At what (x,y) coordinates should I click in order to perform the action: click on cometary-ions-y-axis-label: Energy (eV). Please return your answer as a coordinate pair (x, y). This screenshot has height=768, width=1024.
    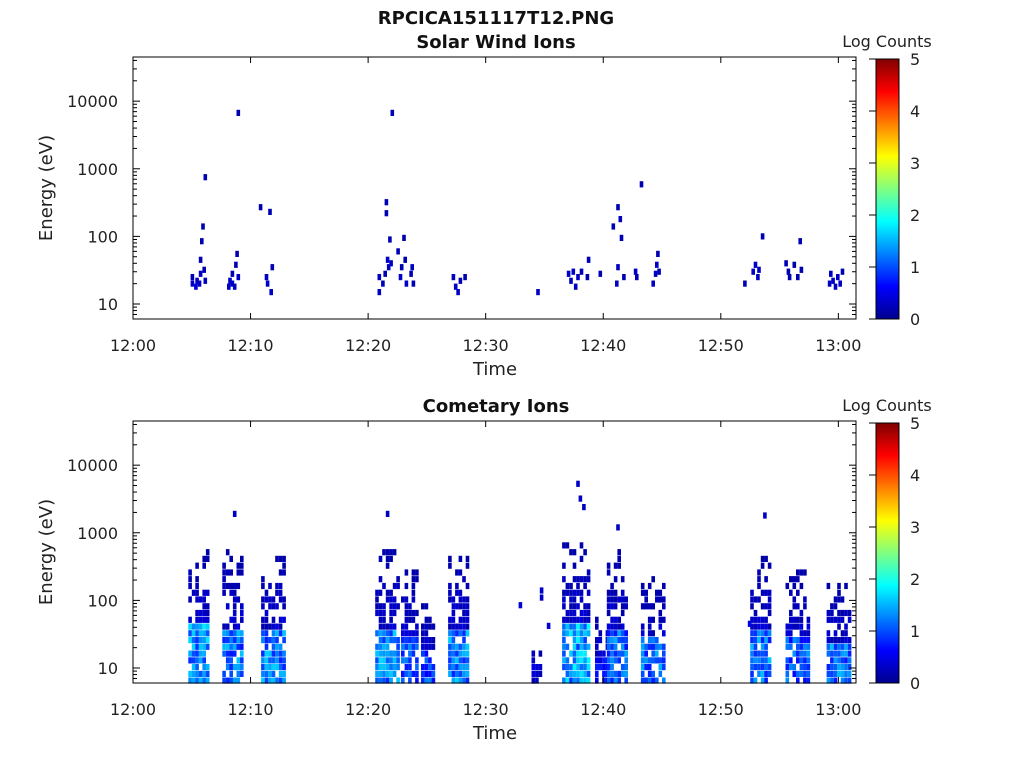
    Looking at the image, I should click on (46, 552).